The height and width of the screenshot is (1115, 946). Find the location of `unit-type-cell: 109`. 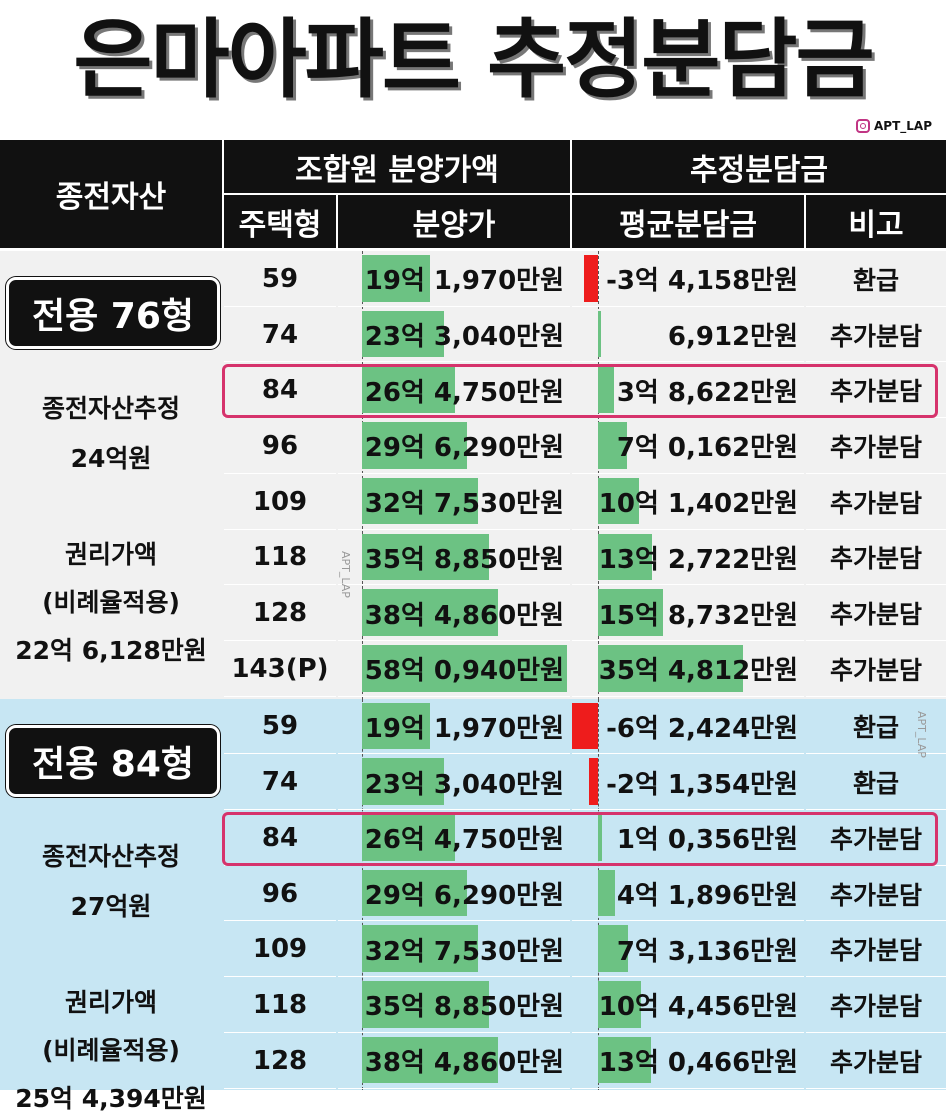

unit-type-cell: 109 is located at coordinates (280, 949).